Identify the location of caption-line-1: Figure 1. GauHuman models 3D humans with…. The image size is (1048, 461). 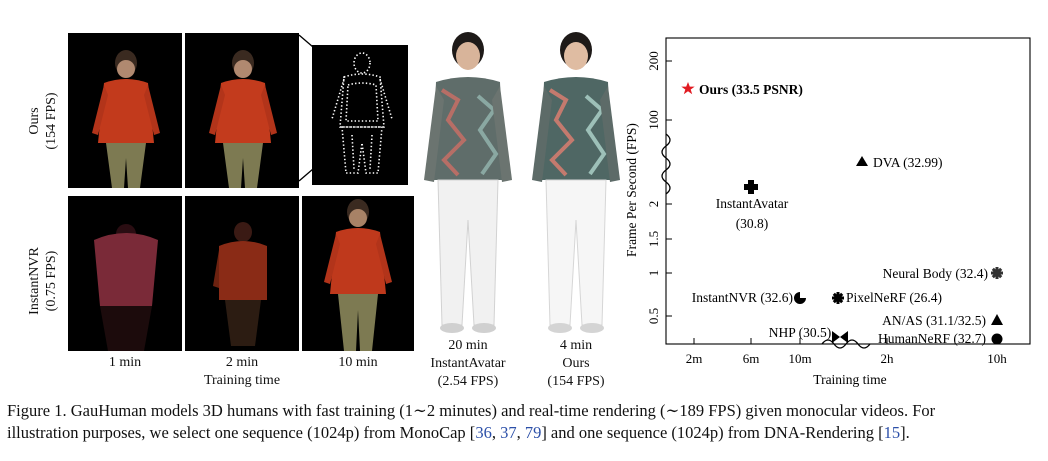
(471, 410).